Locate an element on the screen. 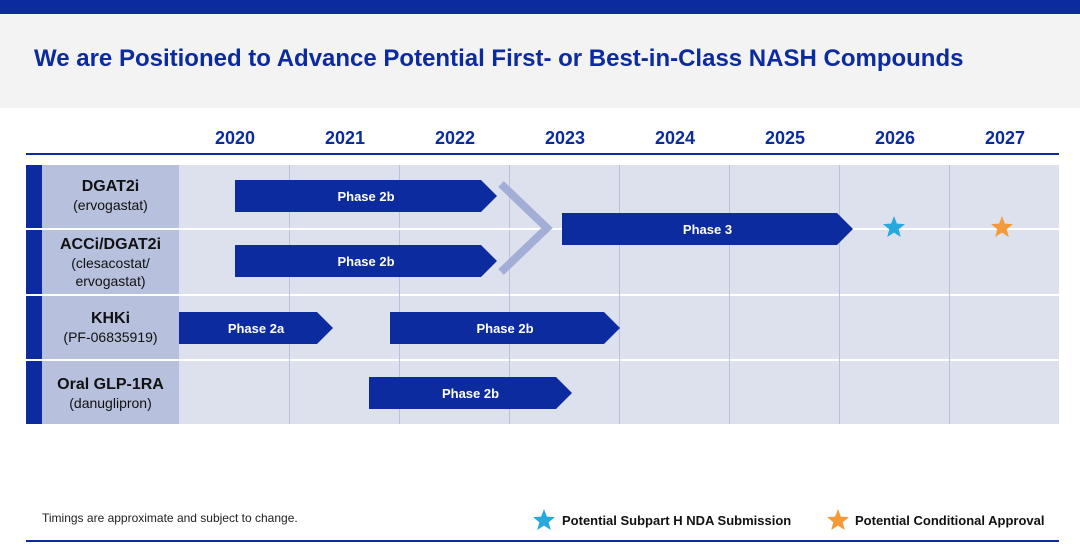 The height and width of the screenshot is (553, 1080). converge-chevron-icon is located at coordinates (525, 228).